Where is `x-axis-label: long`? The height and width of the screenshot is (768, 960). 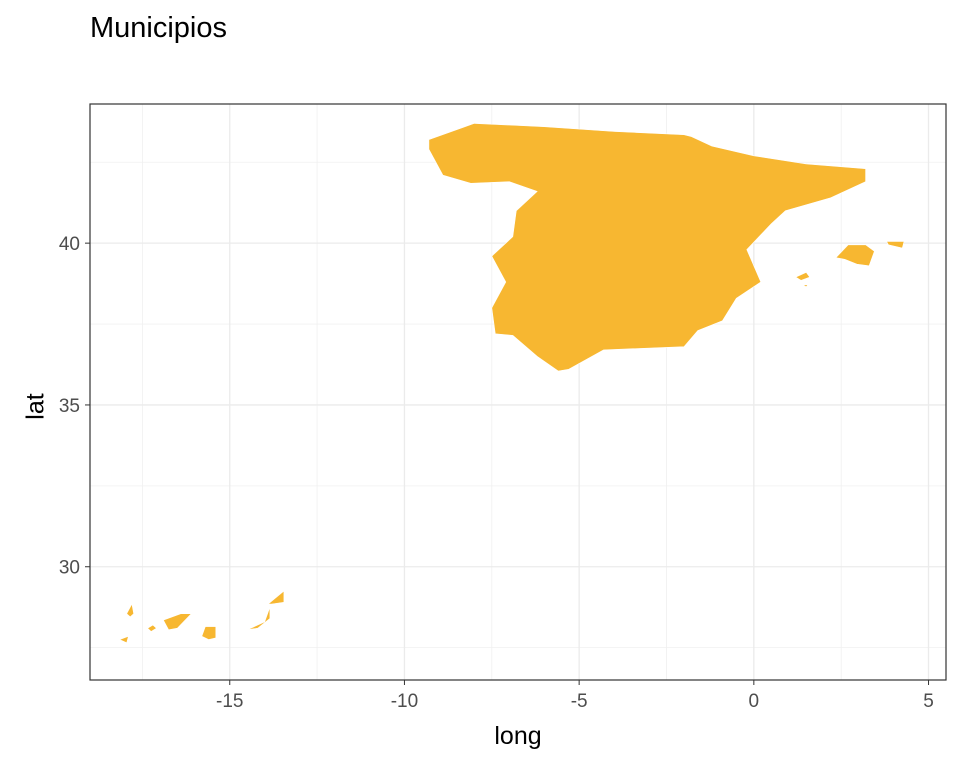
x-axis-label: long is located at coordinates (518, 736).